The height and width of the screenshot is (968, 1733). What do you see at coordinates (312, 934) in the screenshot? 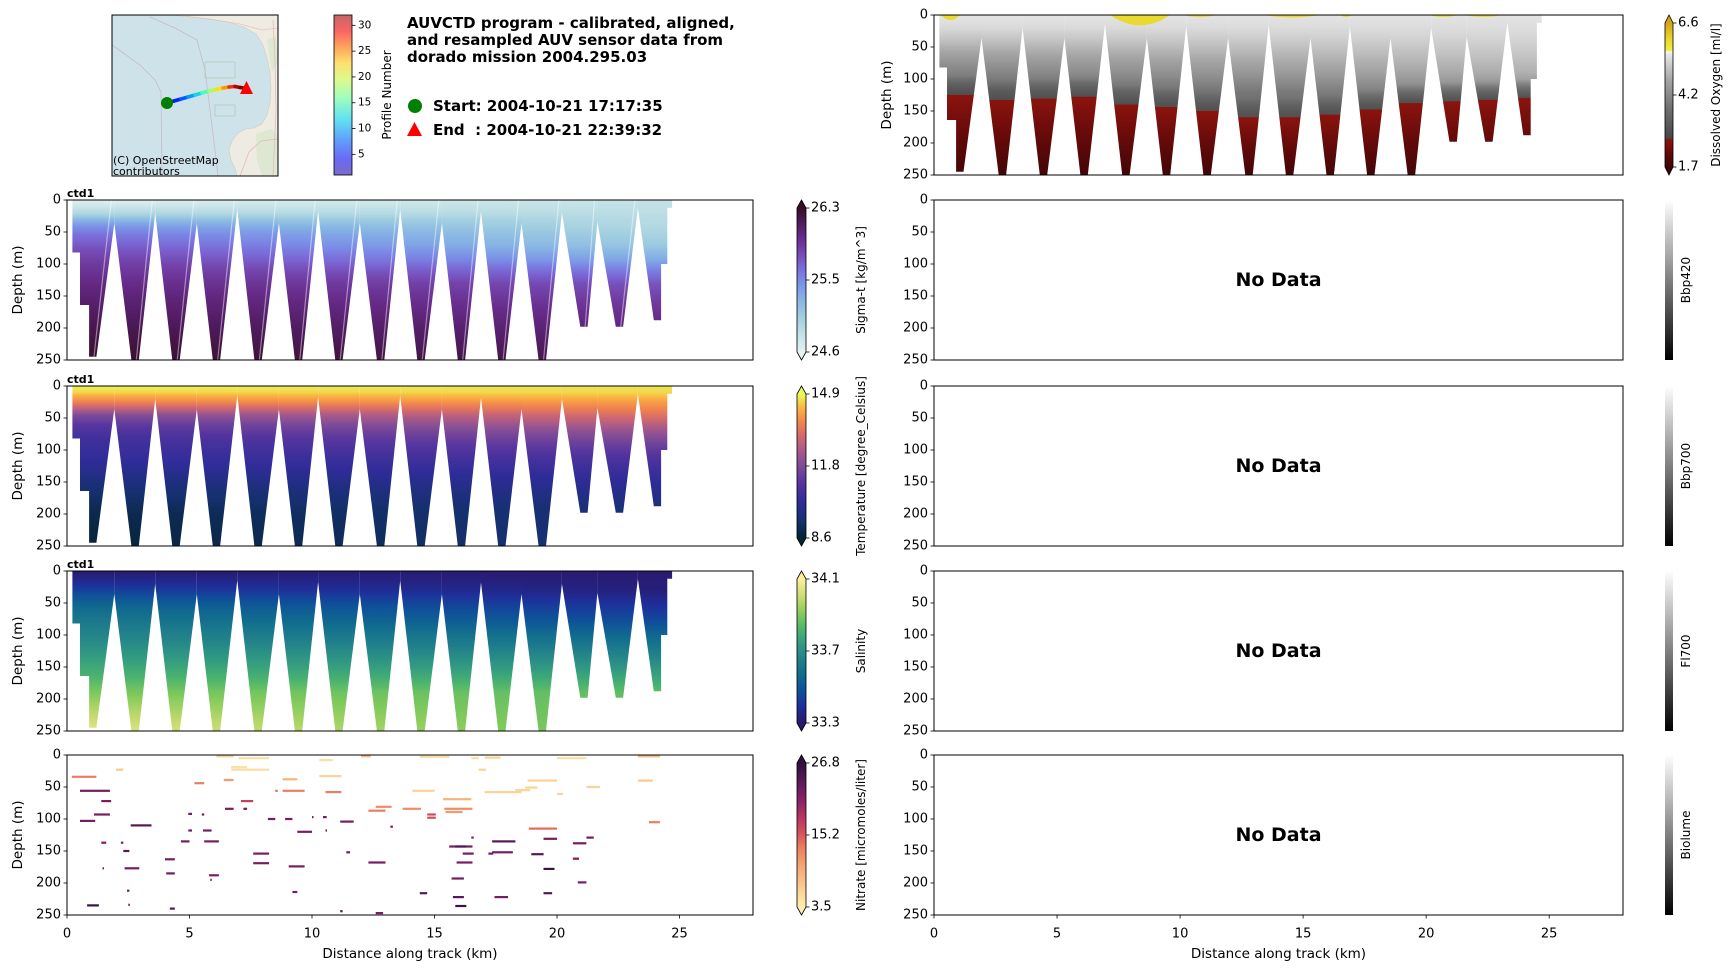
I see `x-tick-label: 10` at bounding box center [312, 934].